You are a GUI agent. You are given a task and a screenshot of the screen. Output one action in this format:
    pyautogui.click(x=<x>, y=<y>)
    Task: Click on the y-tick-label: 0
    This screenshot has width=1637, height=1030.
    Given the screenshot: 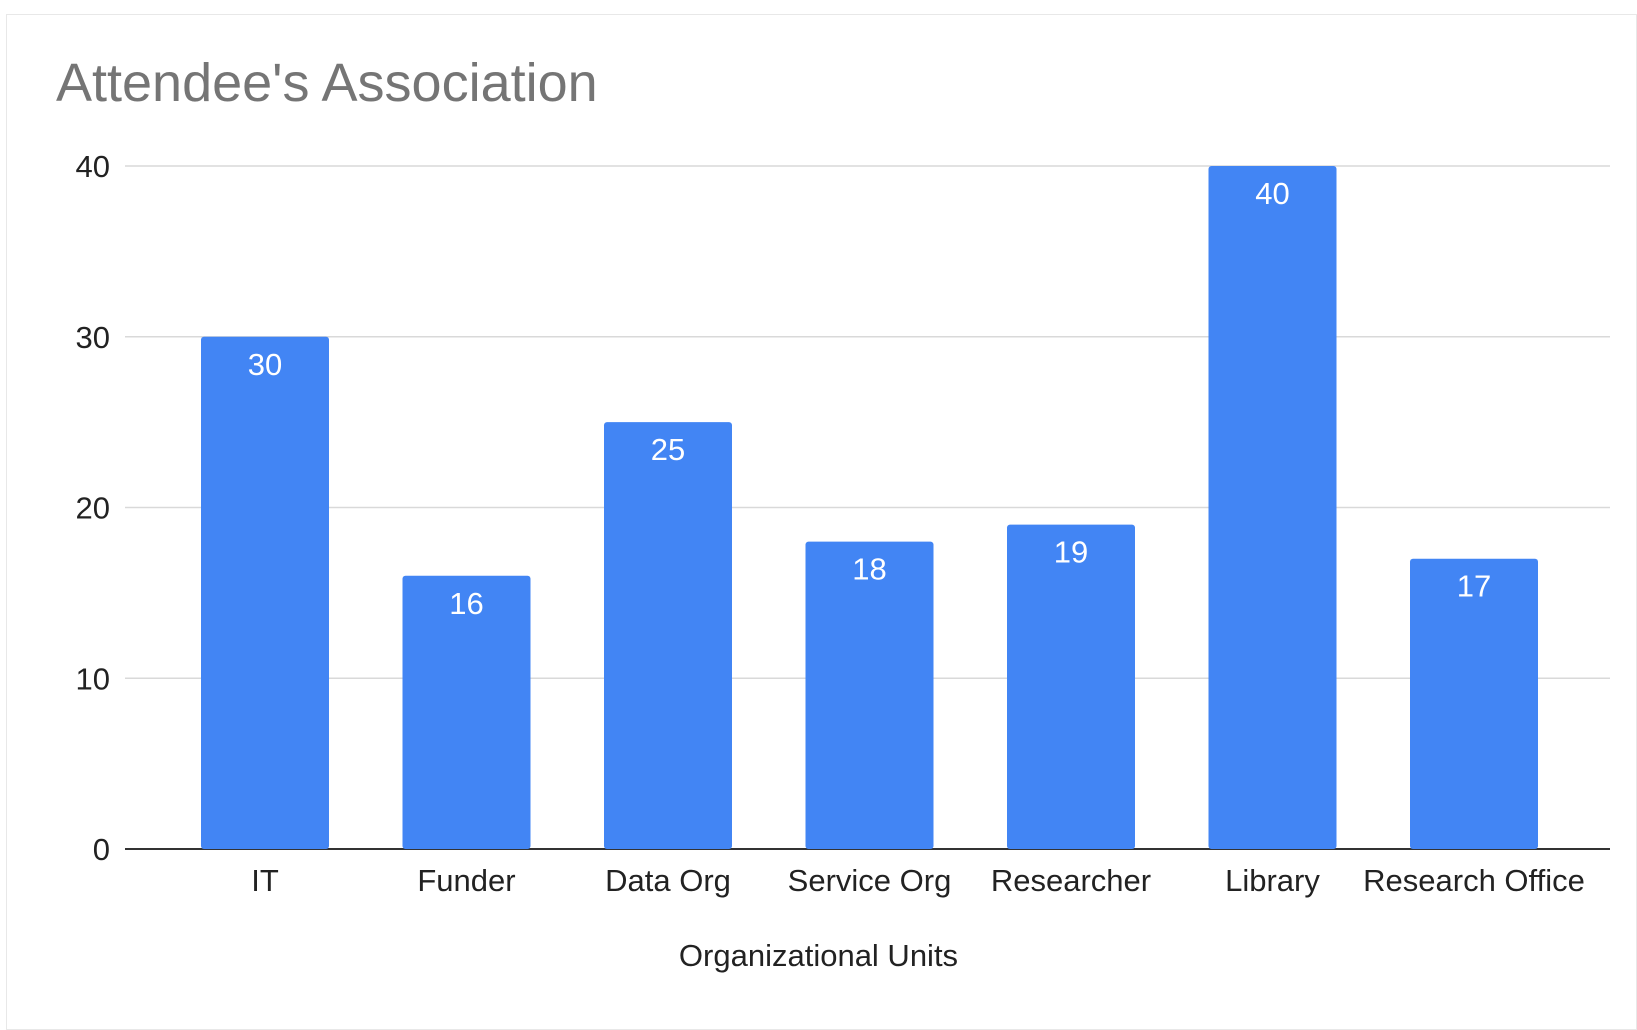 What is the action you would take?
    pyautogui.click(x=101, y=849)
    